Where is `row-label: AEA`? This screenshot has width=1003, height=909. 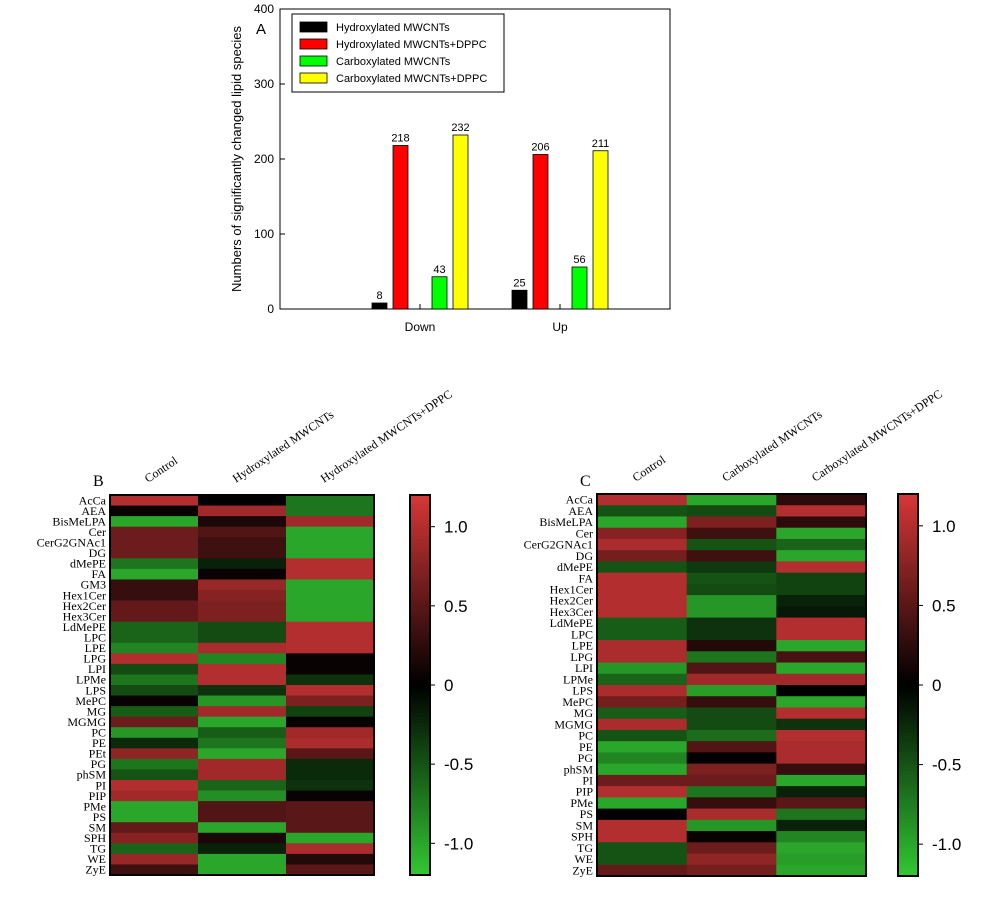 row-label: AEA is located at coordinates (580, 511).